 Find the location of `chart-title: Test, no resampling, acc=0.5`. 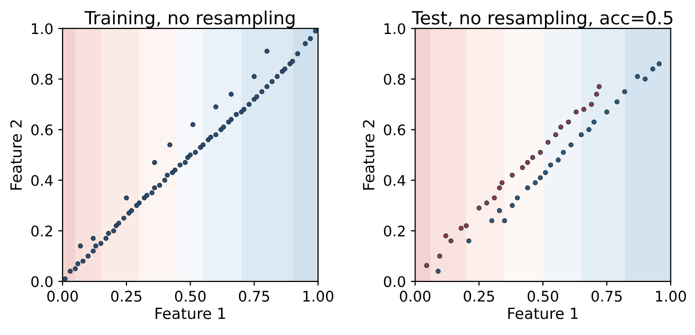

chart-title: Test, no resampling, acc=0.5 is located at coordinates (542, 19).